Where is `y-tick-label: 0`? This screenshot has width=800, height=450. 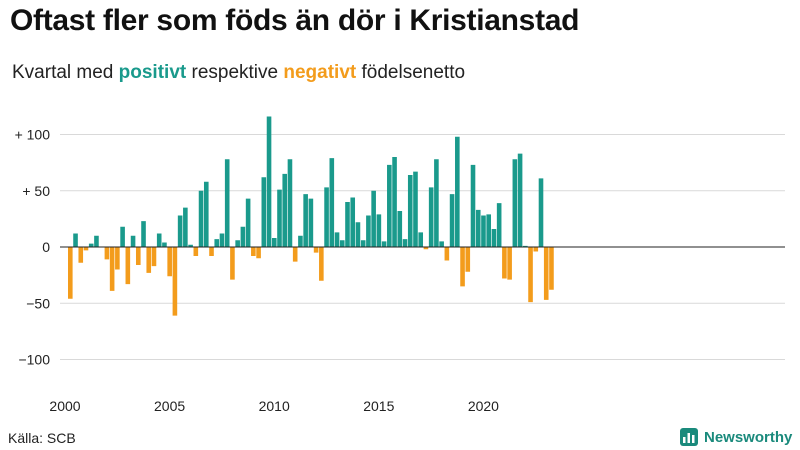 y-tick-label: 0 is located at coordinates (46, 247).